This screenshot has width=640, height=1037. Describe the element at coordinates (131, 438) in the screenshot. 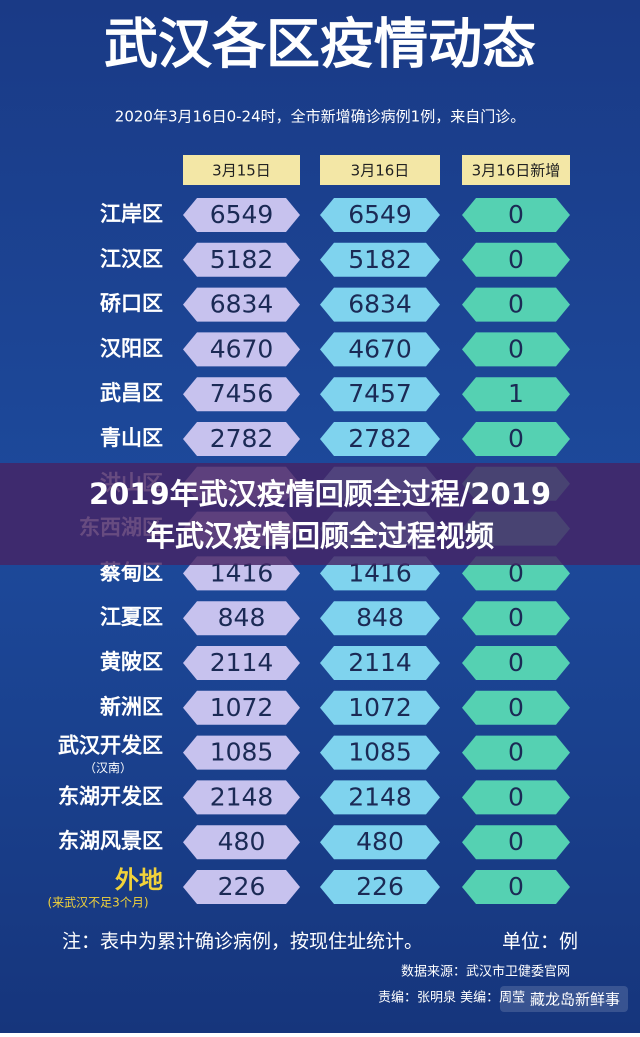

I see `district: 青山区` at that location.